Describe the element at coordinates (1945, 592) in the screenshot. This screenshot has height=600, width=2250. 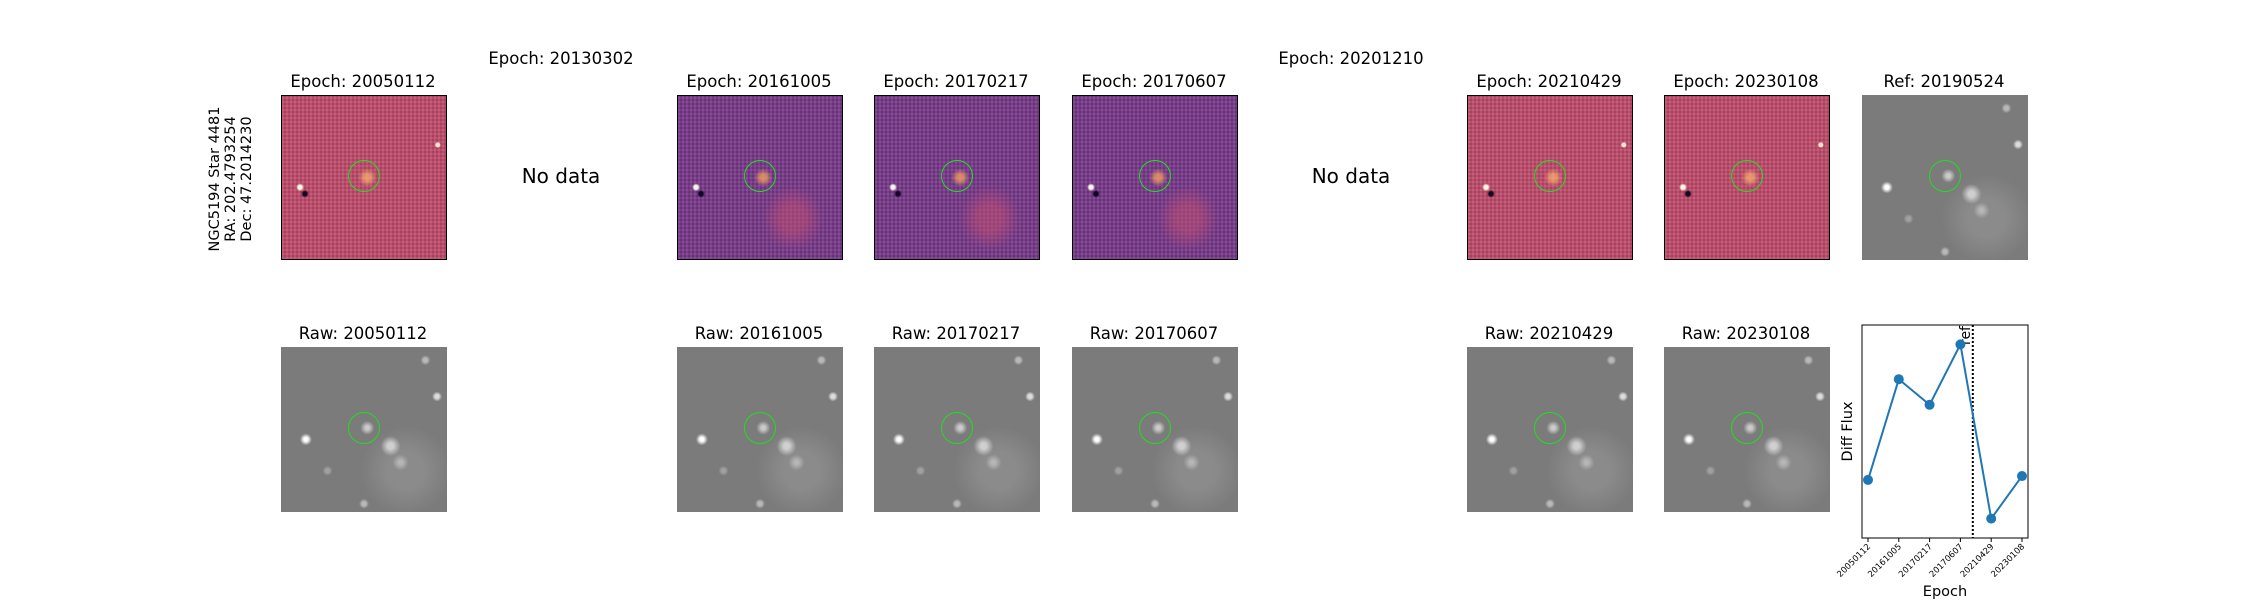
I see `x-axis-label: Epoch` at that location.